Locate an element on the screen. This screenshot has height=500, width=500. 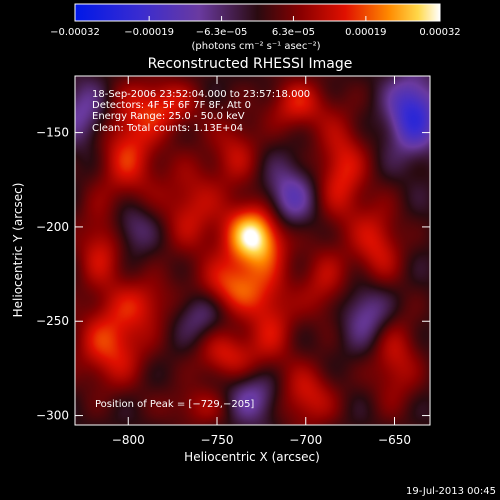
colorbar-tick-label: 0.00019 is located at coordinates (365, 32).